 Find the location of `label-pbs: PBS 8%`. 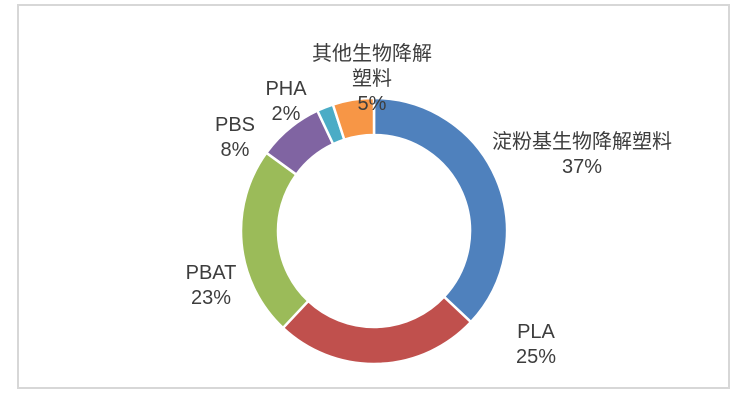

label-pbs: PBS 8% is located at coordinates (235, 138).